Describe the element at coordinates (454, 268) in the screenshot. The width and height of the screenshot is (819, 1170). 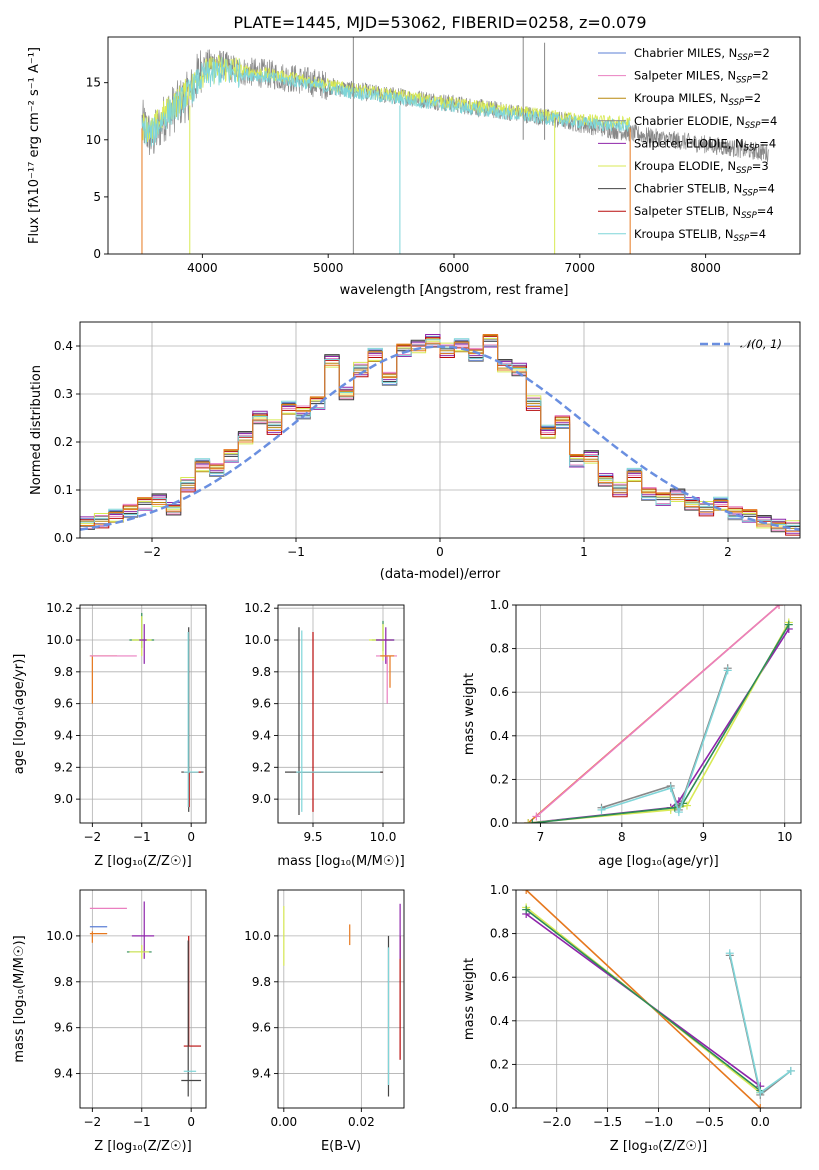
I see `x-tick-label: 6000` at that location.